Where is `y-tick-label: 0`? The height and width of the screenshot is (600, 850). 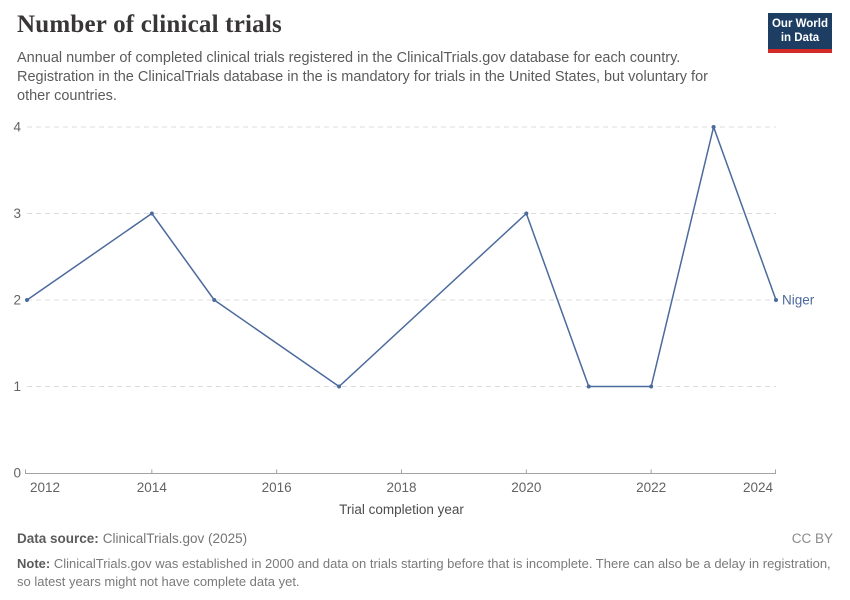
y-tick-label: 0 is located at coordinates (17, 473).